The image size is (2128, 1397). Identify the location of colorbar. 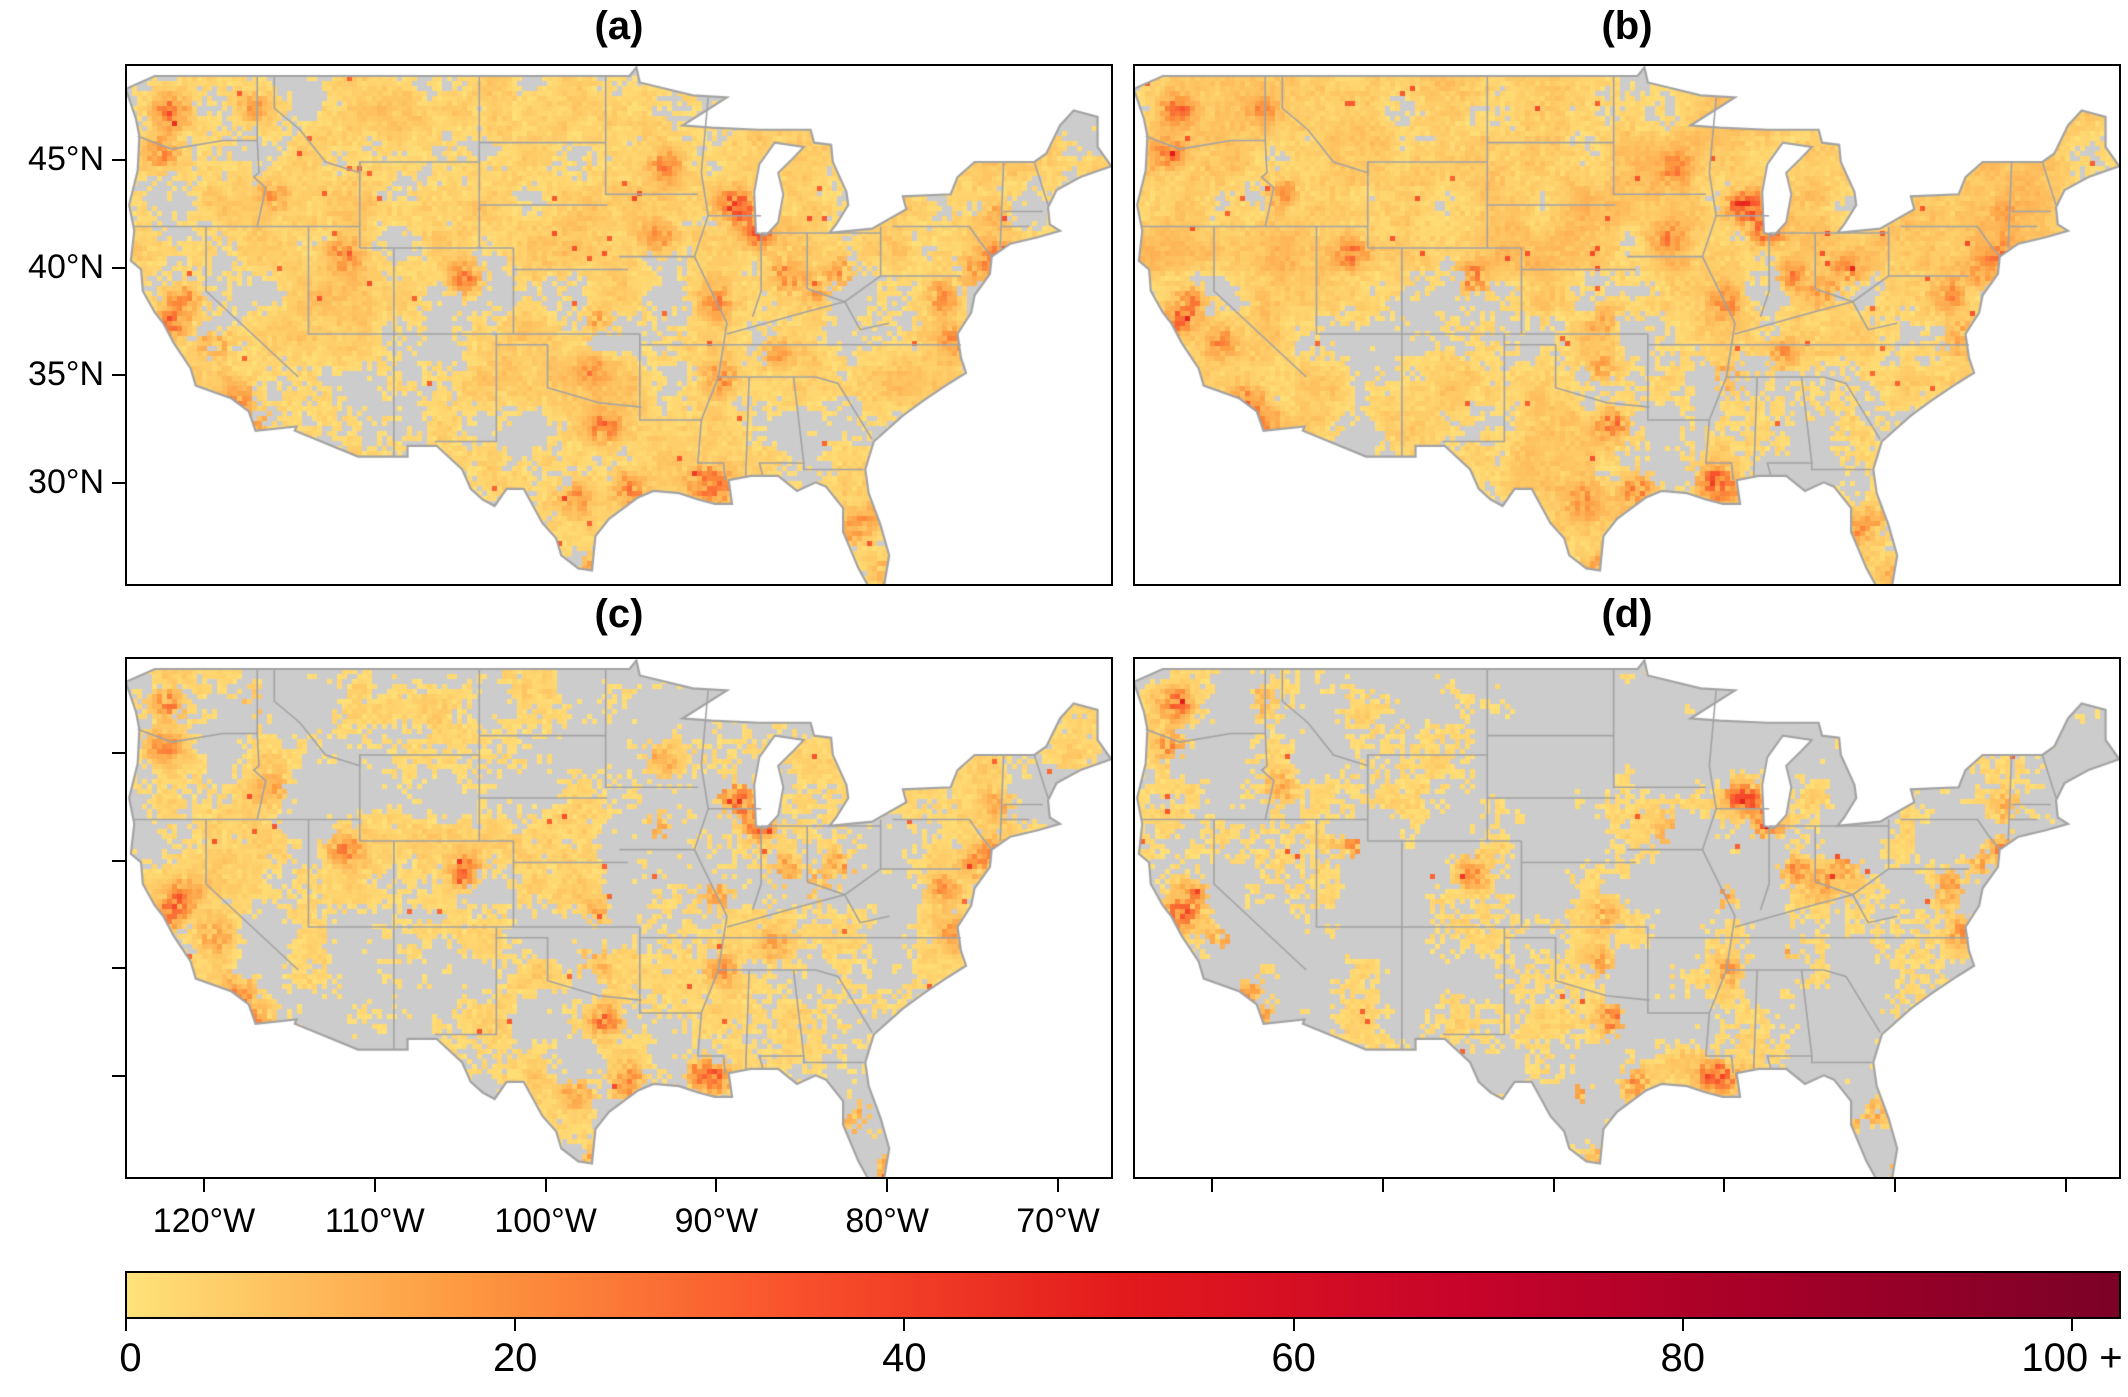
(1123, 1295).